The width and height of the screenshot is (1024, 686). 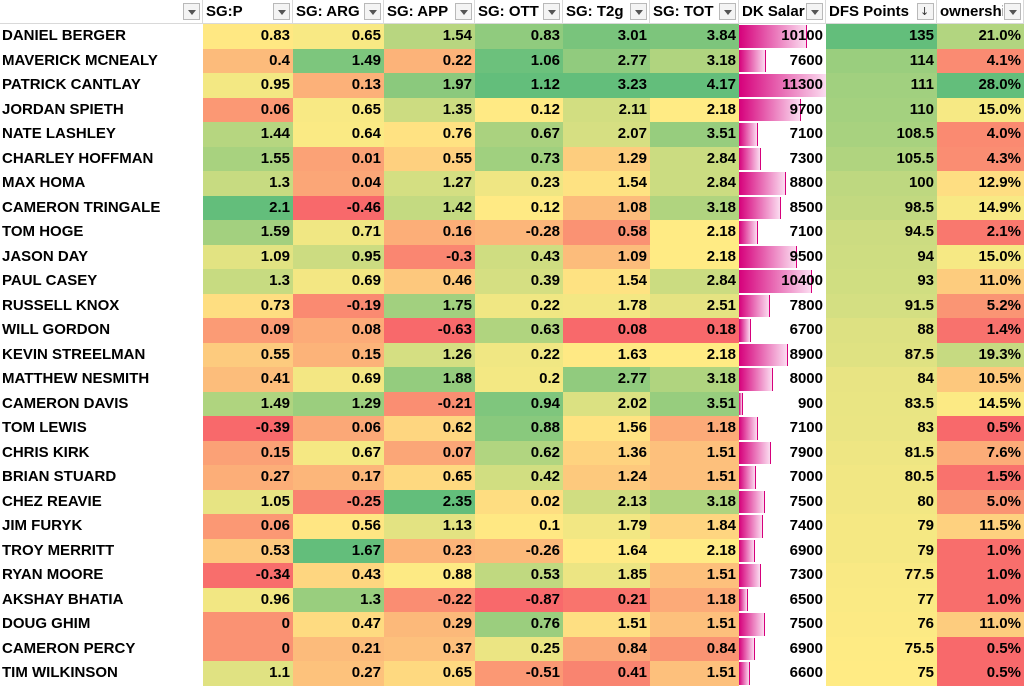 I want to click on cell-sgp: 2.1, so click(x=248, y=207).